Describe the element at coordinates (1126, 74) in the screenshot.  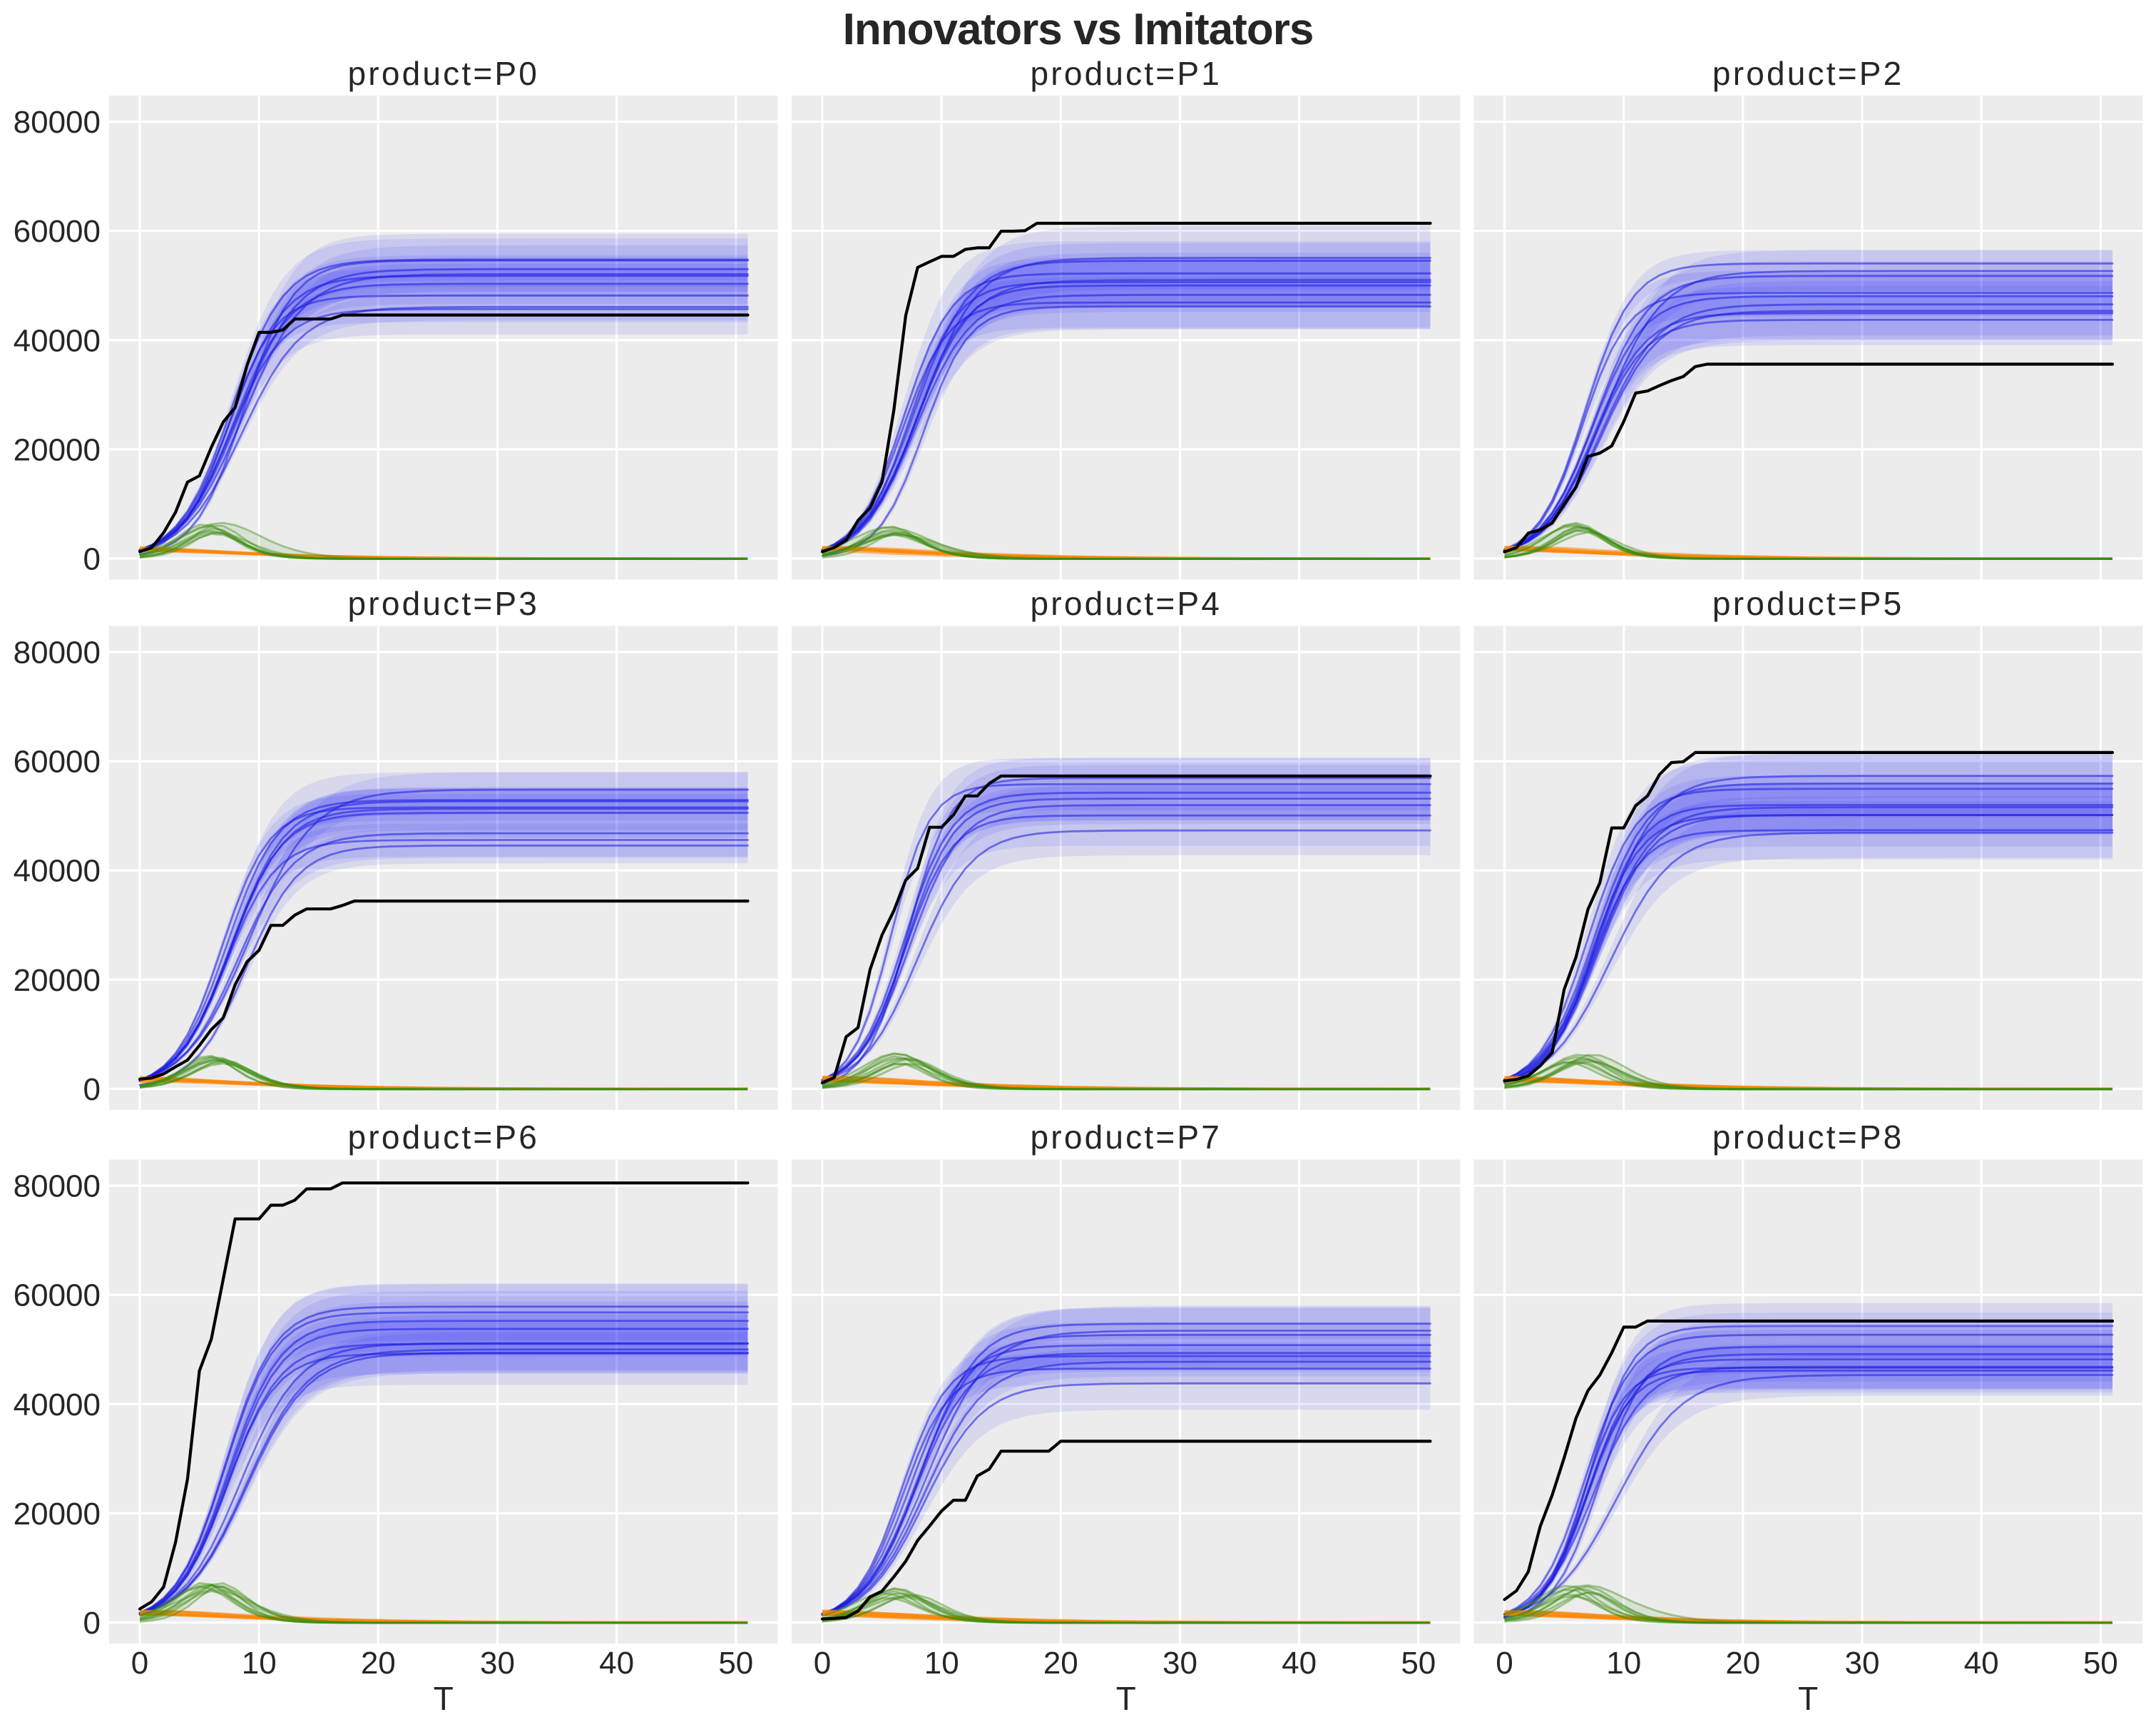
I see `svg-text: product=P1` at that location.